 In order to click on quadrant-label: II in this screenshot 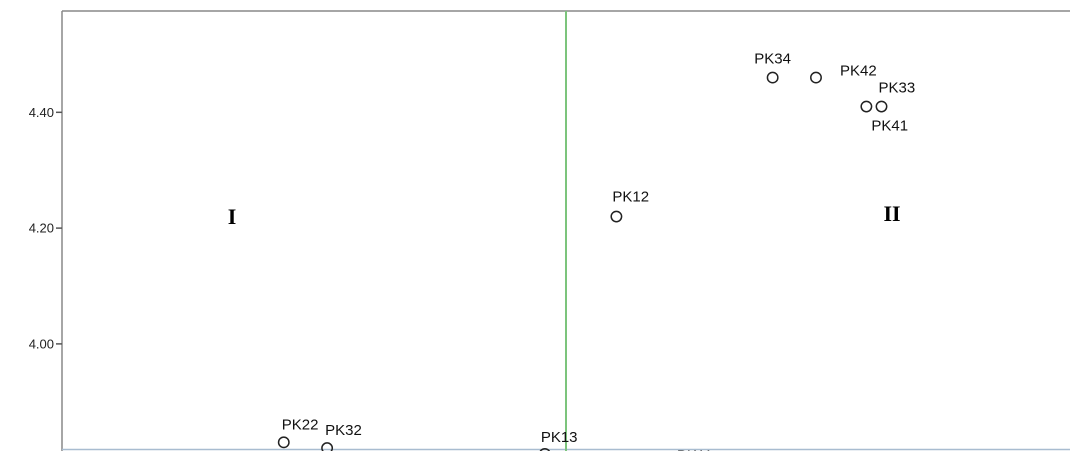, I will do `click(891, 213)`.